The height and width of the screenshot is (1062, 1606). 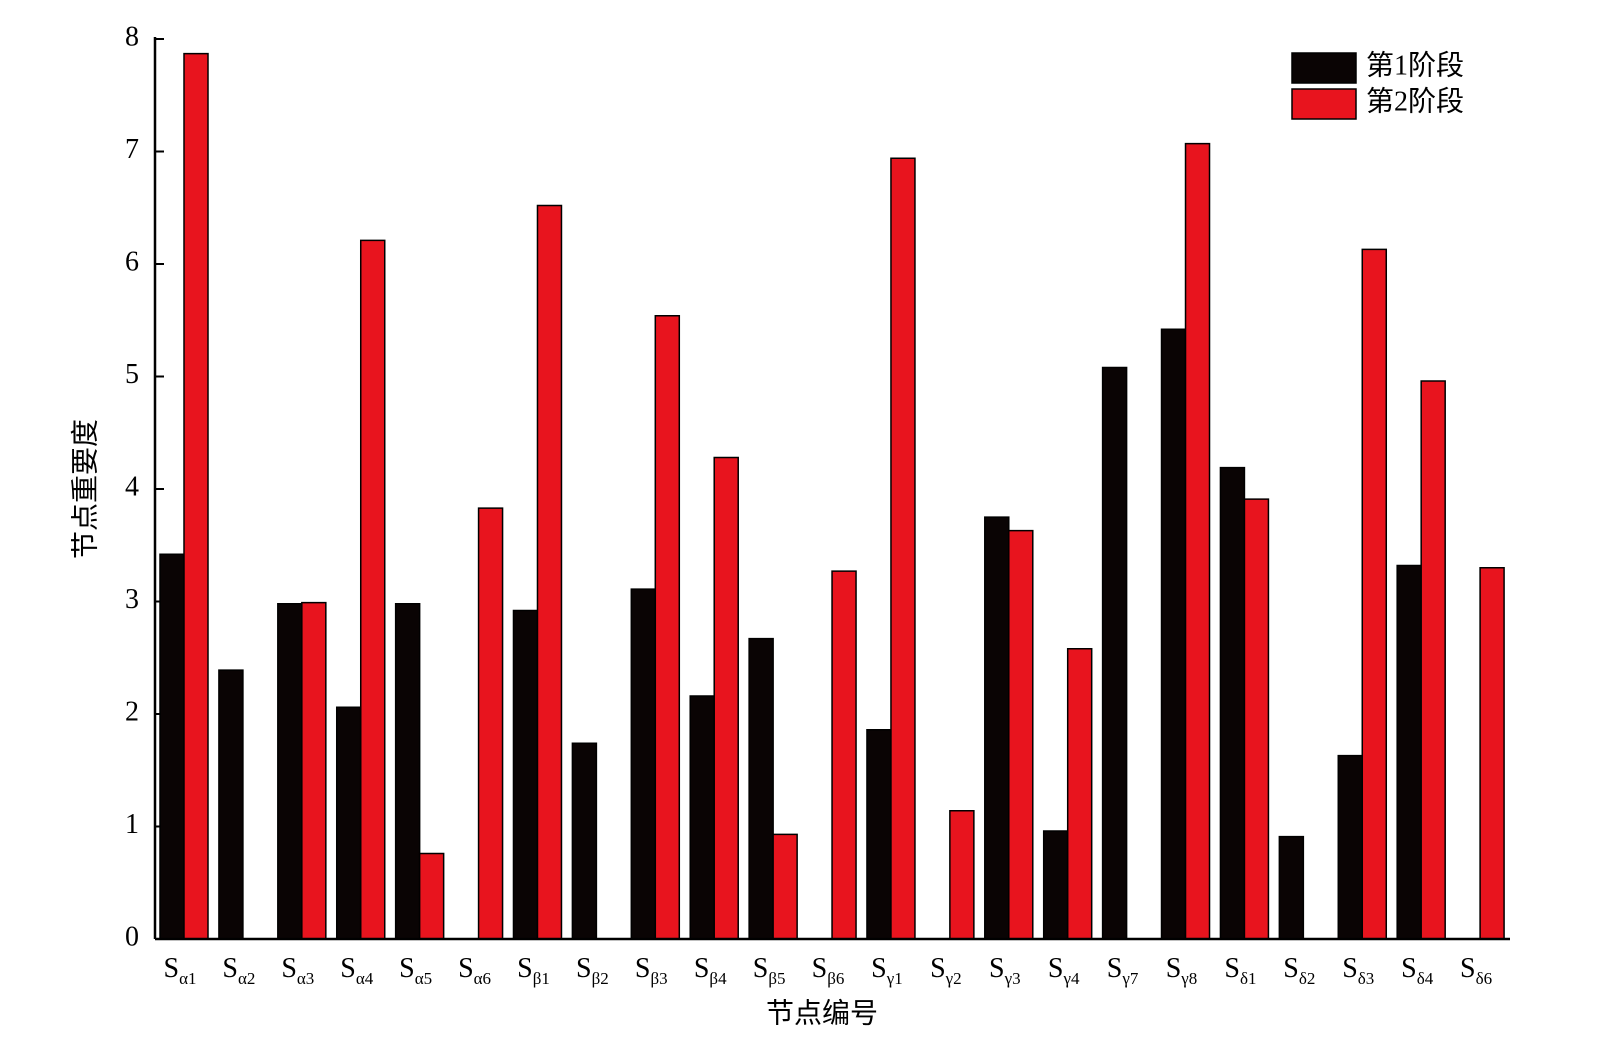 What do you see at coordinates (822, 1013) in the screenshot?
I see `x-axis-label: 节点编号` at bounding box center [822, 1013].